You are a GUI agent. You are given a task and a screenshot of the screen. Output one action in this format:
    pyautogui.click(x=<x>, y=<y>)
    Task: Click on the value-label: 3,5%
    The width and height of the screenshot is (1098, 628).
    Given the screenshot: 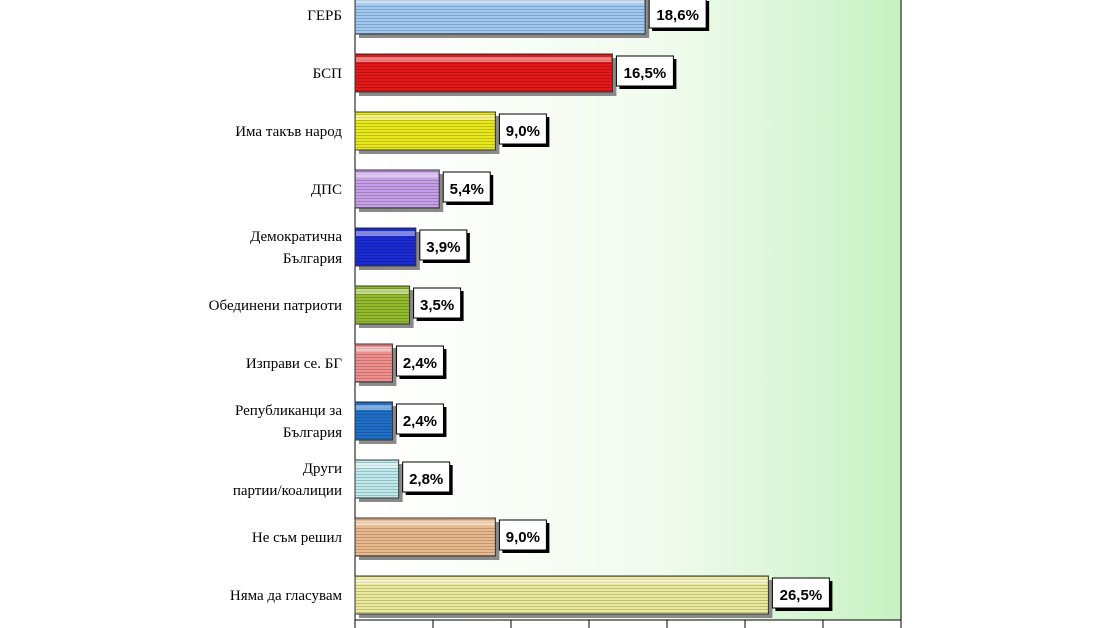 What is the action you would take?
    pyautogui.click(x=437, y=305)
    